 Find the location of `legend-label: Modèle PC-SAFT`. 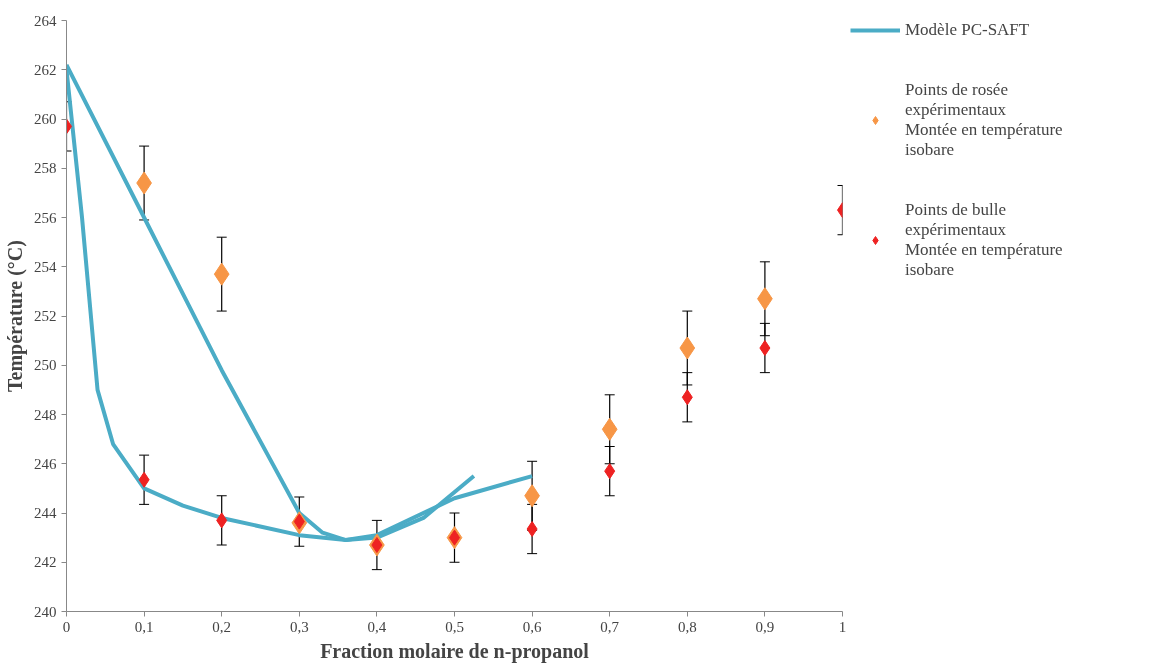

legend-label: Modèle PC-SAFT is located at coordinates (967, 30).